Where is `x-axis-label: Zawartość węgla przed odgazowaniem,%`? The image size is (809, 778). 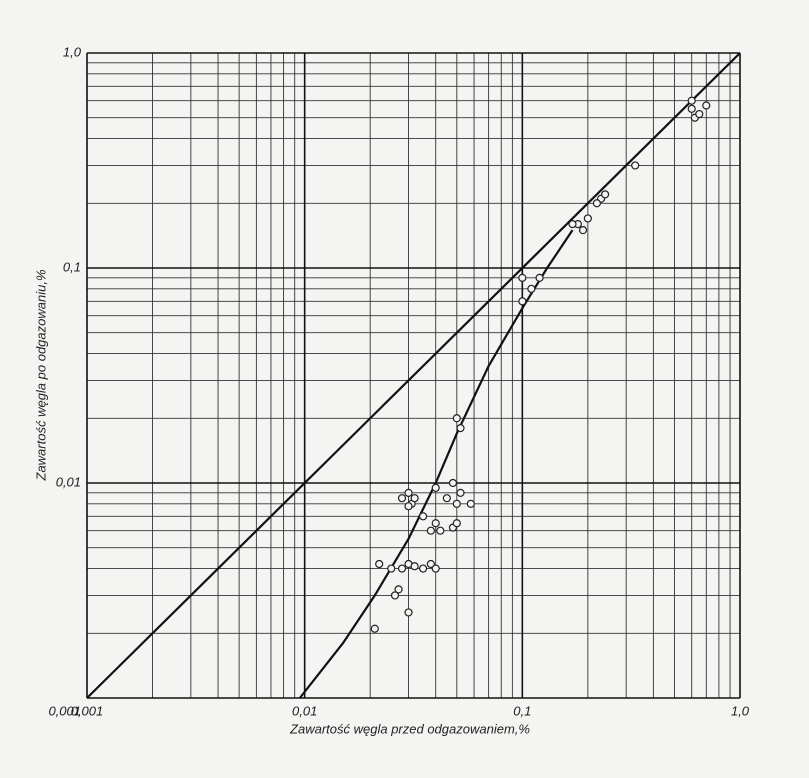
x-axis-label: Zawartość węgla przed odgazowaniem,% is located at coordinates (409, 728).